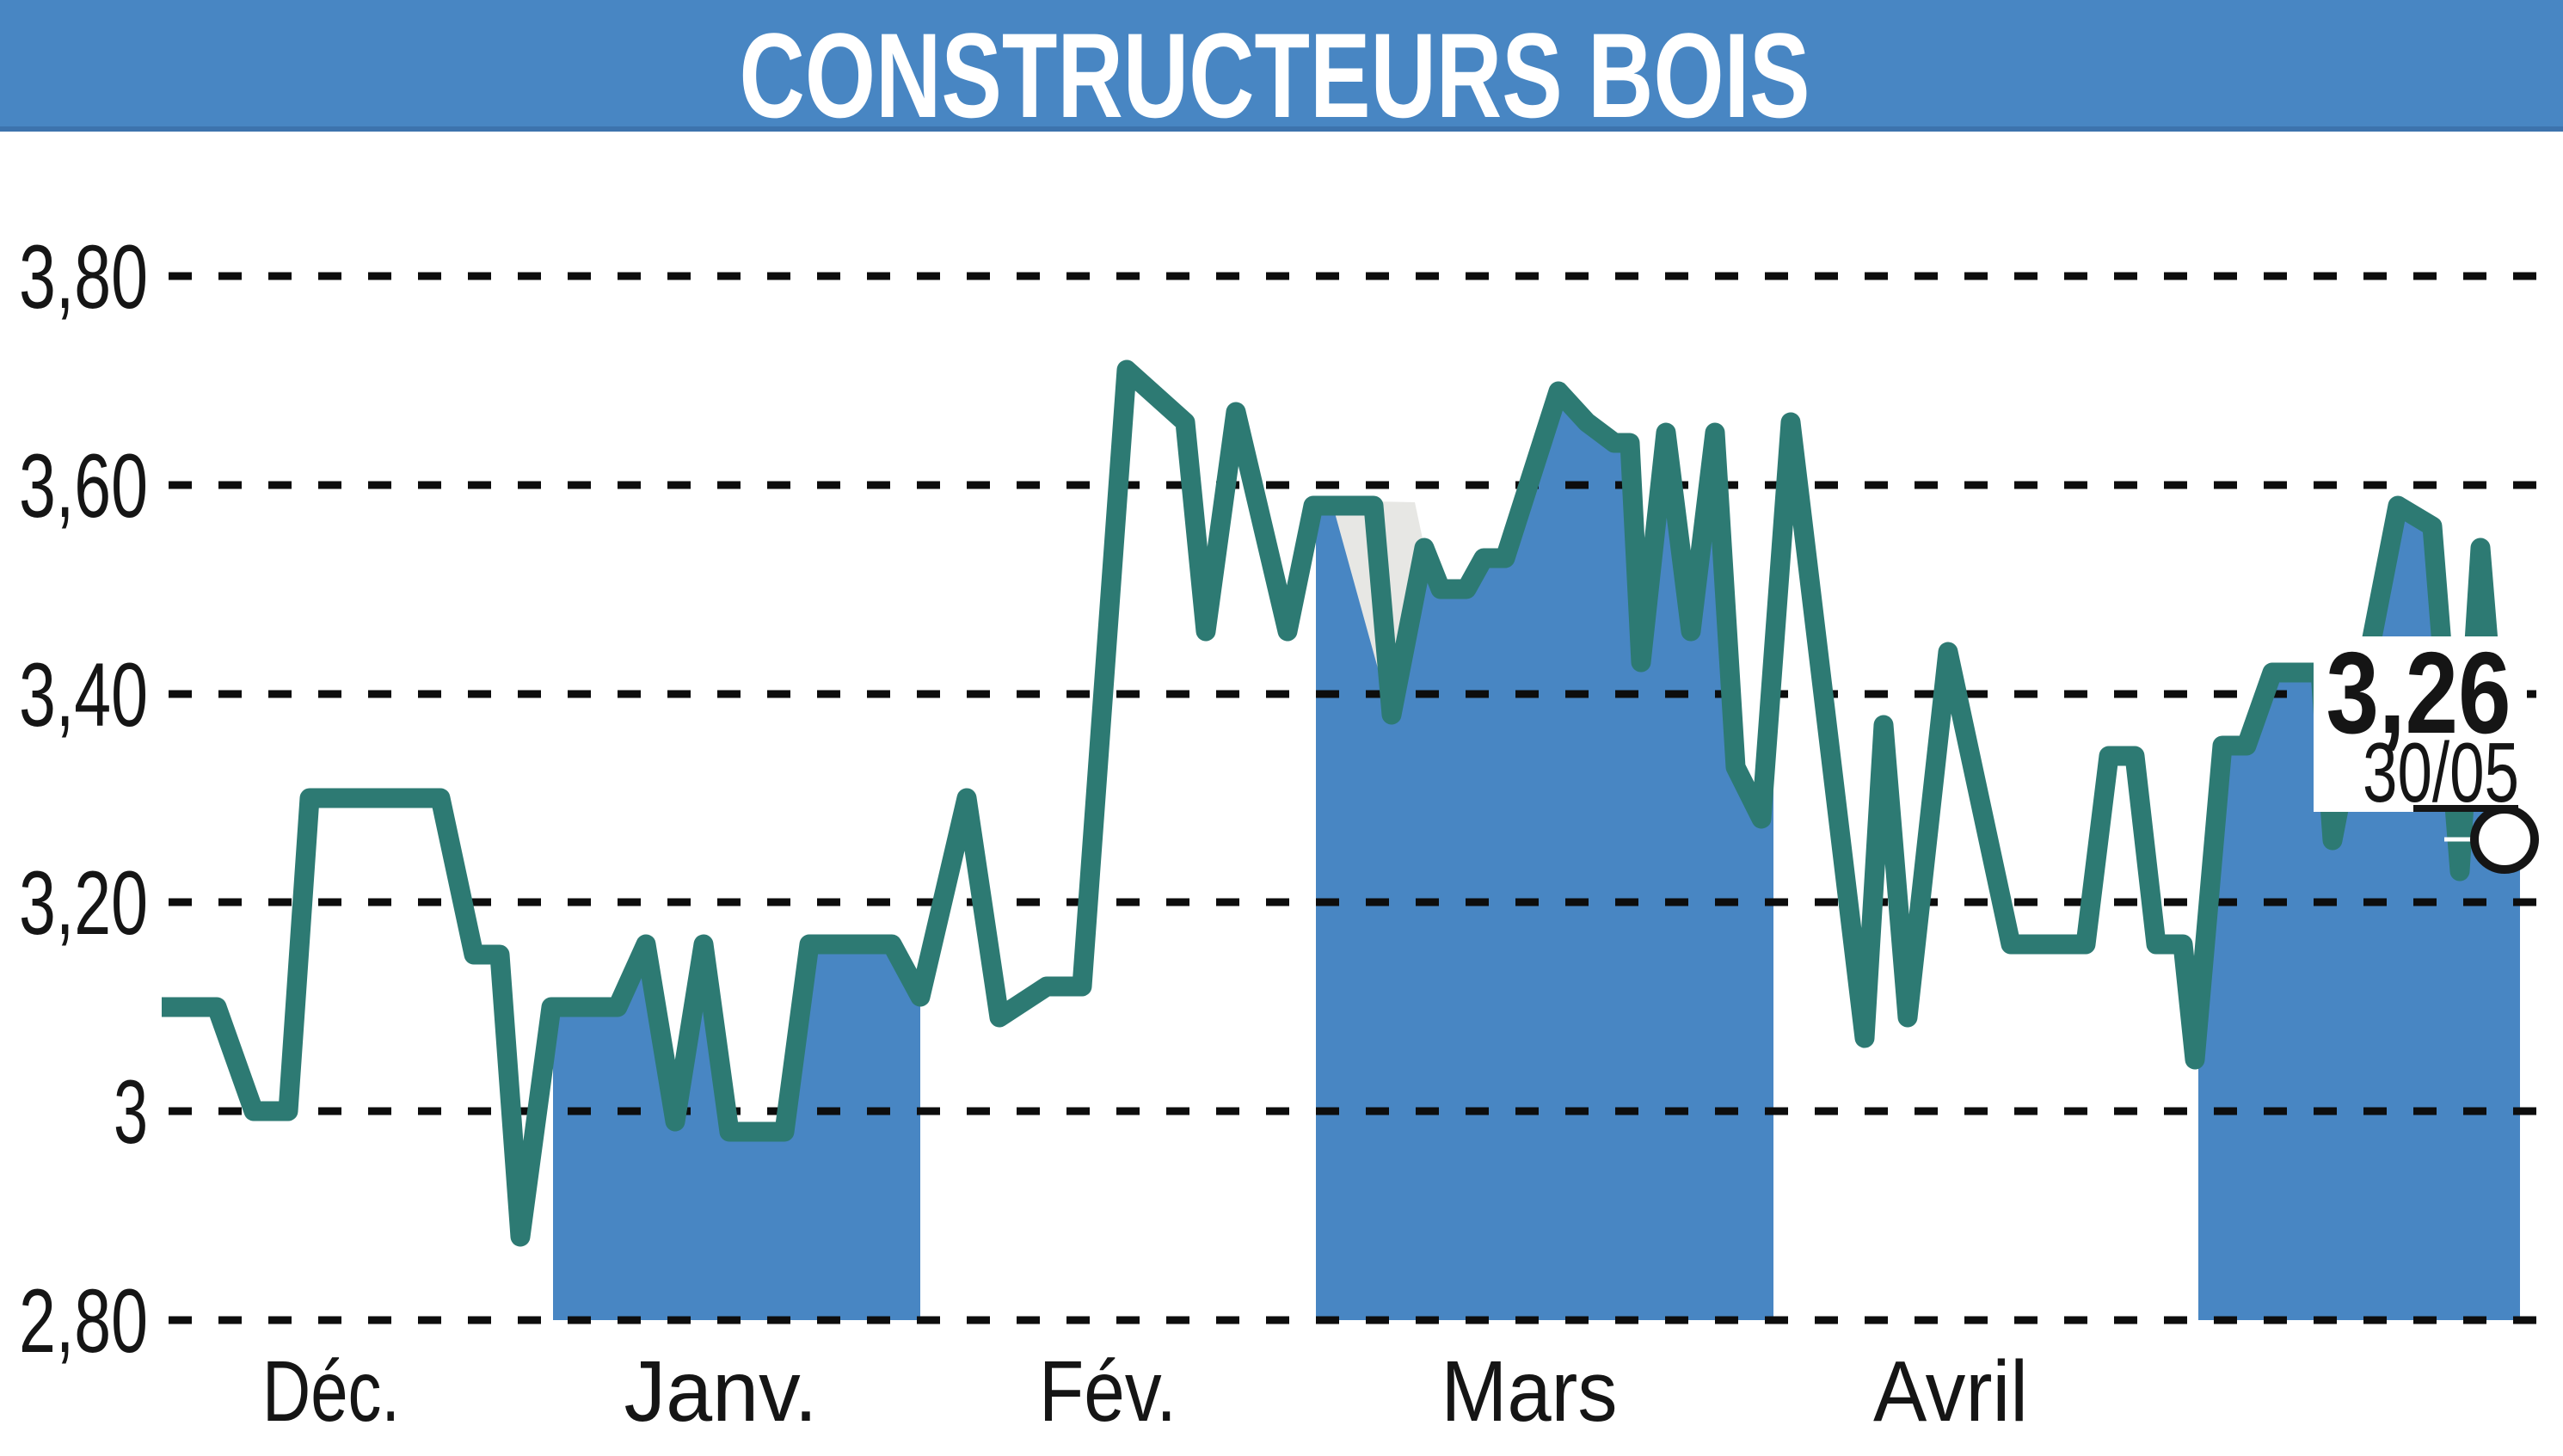  Describe the element at coordinates (83, 695) in the screenshot. I see `y-tick-label: 3,40` at that location.